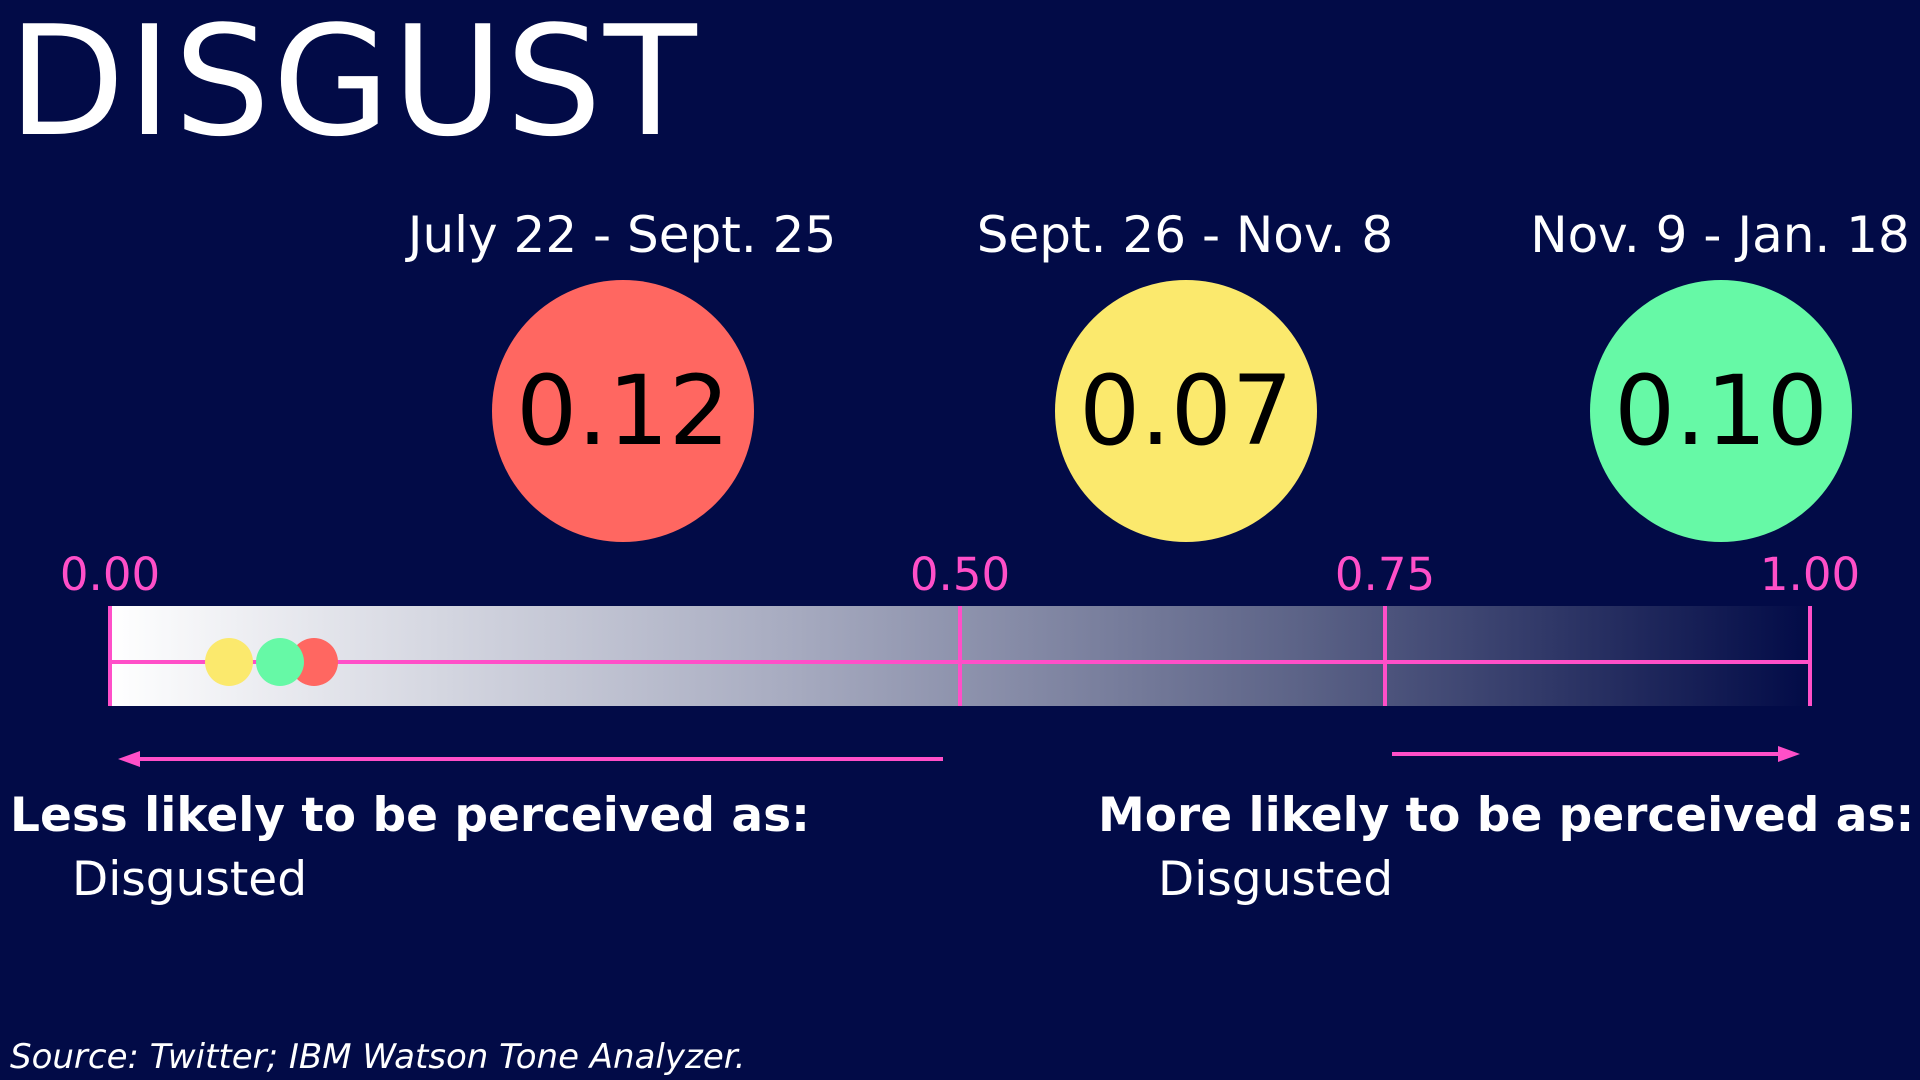  Describe the element at coordinates (1506, 815) in the screenshot. I see `more-likely-heading: More likely to be perceived as:` at that location.